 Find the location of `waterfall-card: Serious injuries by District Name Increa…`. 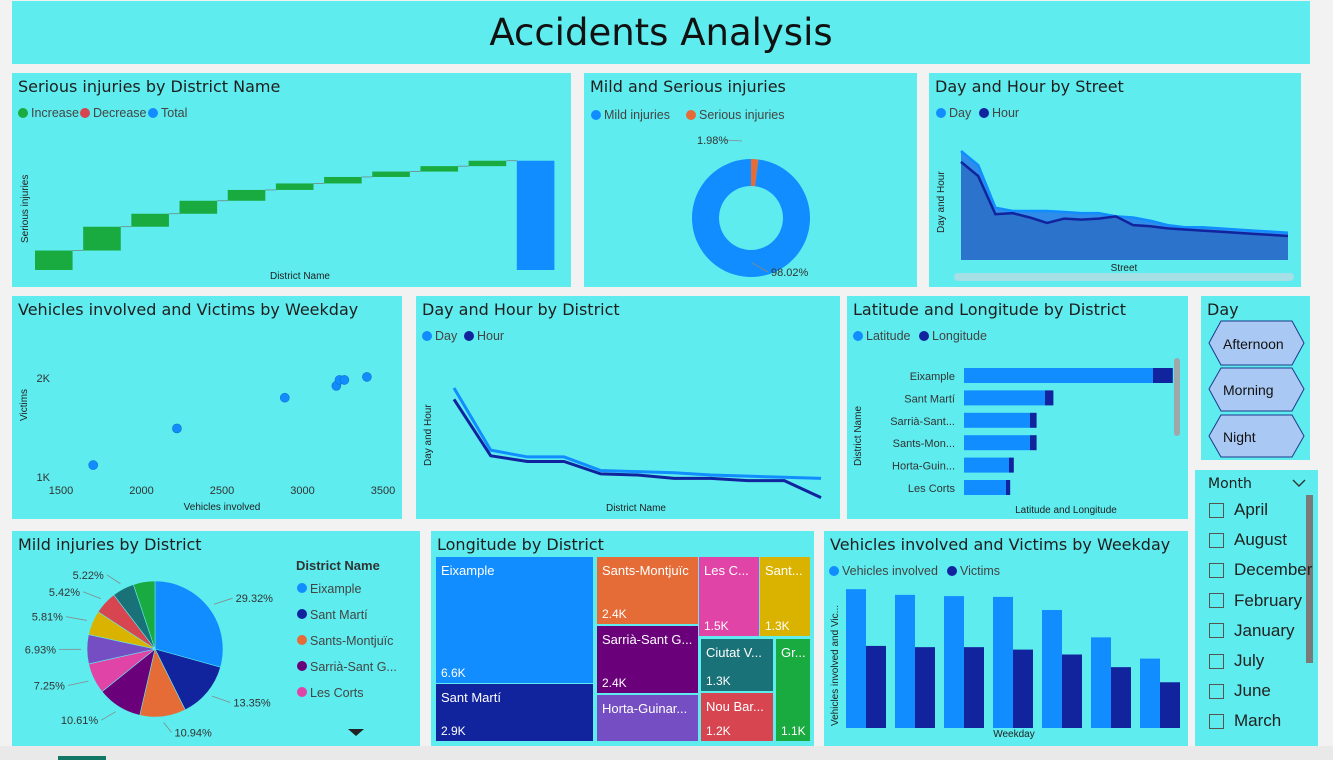

waterfall-card: Serious injuries by District Name Increa… is located at coordinates (291, 180).